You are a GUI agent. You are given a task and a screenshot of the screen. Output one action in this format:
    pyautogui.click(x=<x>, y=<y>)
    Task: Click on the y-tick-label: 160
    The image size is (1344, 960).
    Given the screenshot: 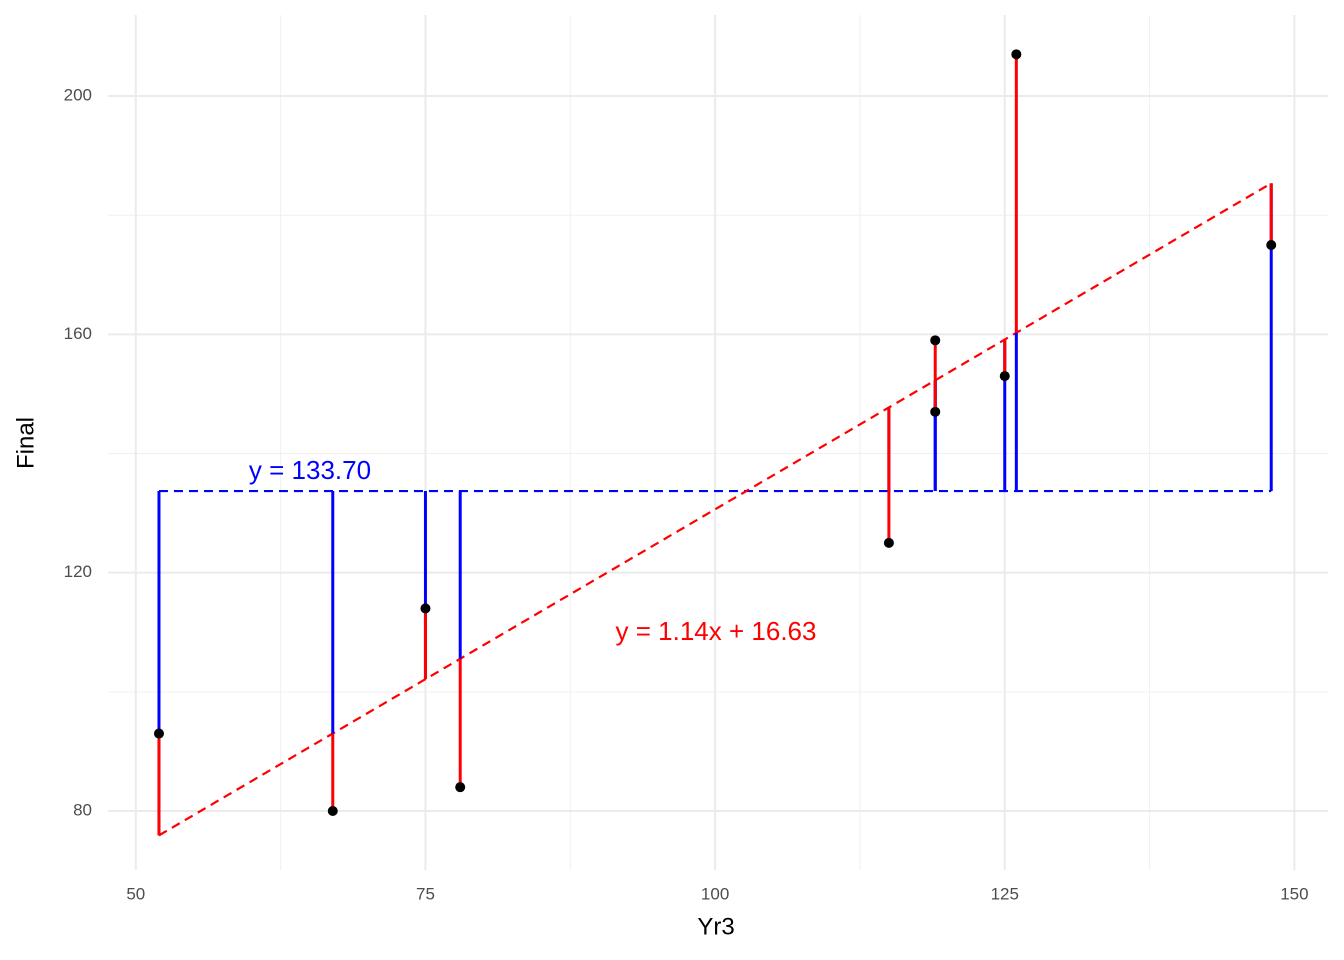 What is the action you would take?
    pyautogui.click(x=78, y=333)
    